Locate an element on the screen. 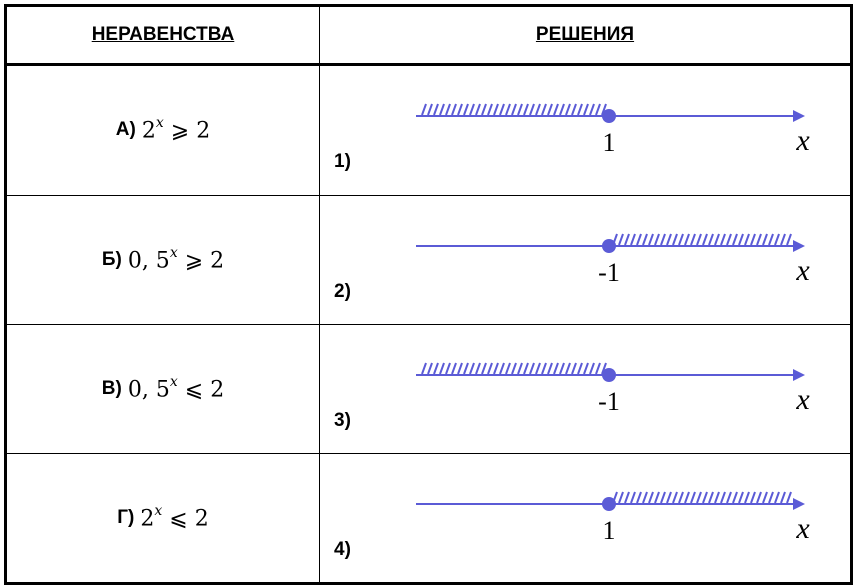  inequality-c: В) 0, 5x ⩽ 2 is located at coordinates (163, 389).